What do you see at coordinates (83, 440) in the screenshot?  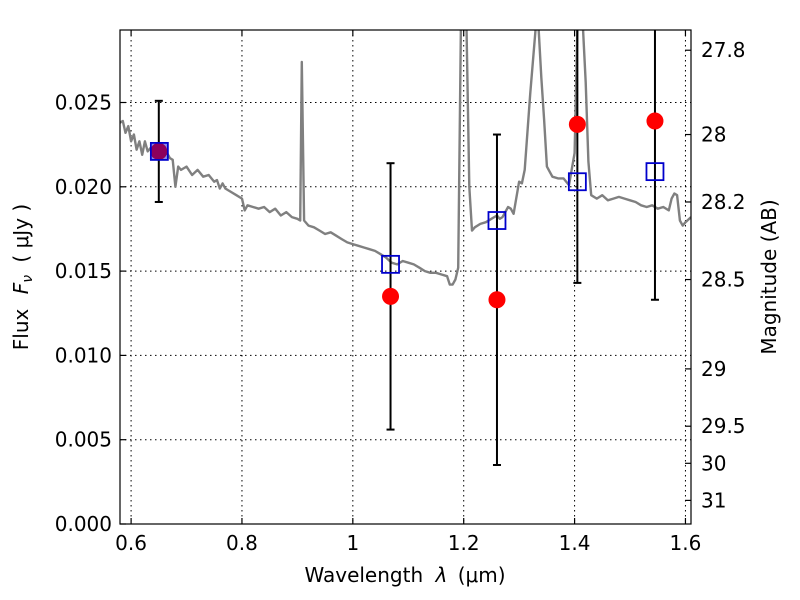 I see `y-tick-label: 0.005` at bounding box center [83, 440].